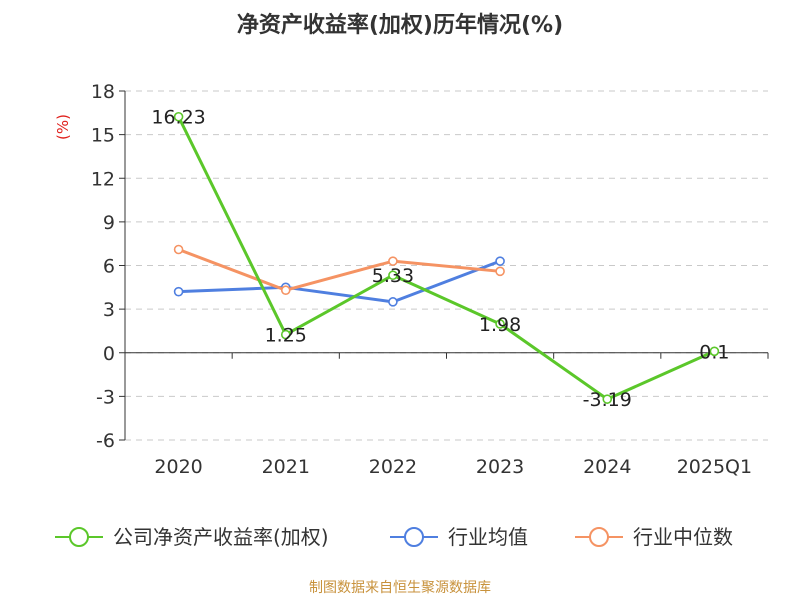  Describe the element at coordinates (607, 467) in the screenshot. I see `x-tick-label: 2024` at that location.